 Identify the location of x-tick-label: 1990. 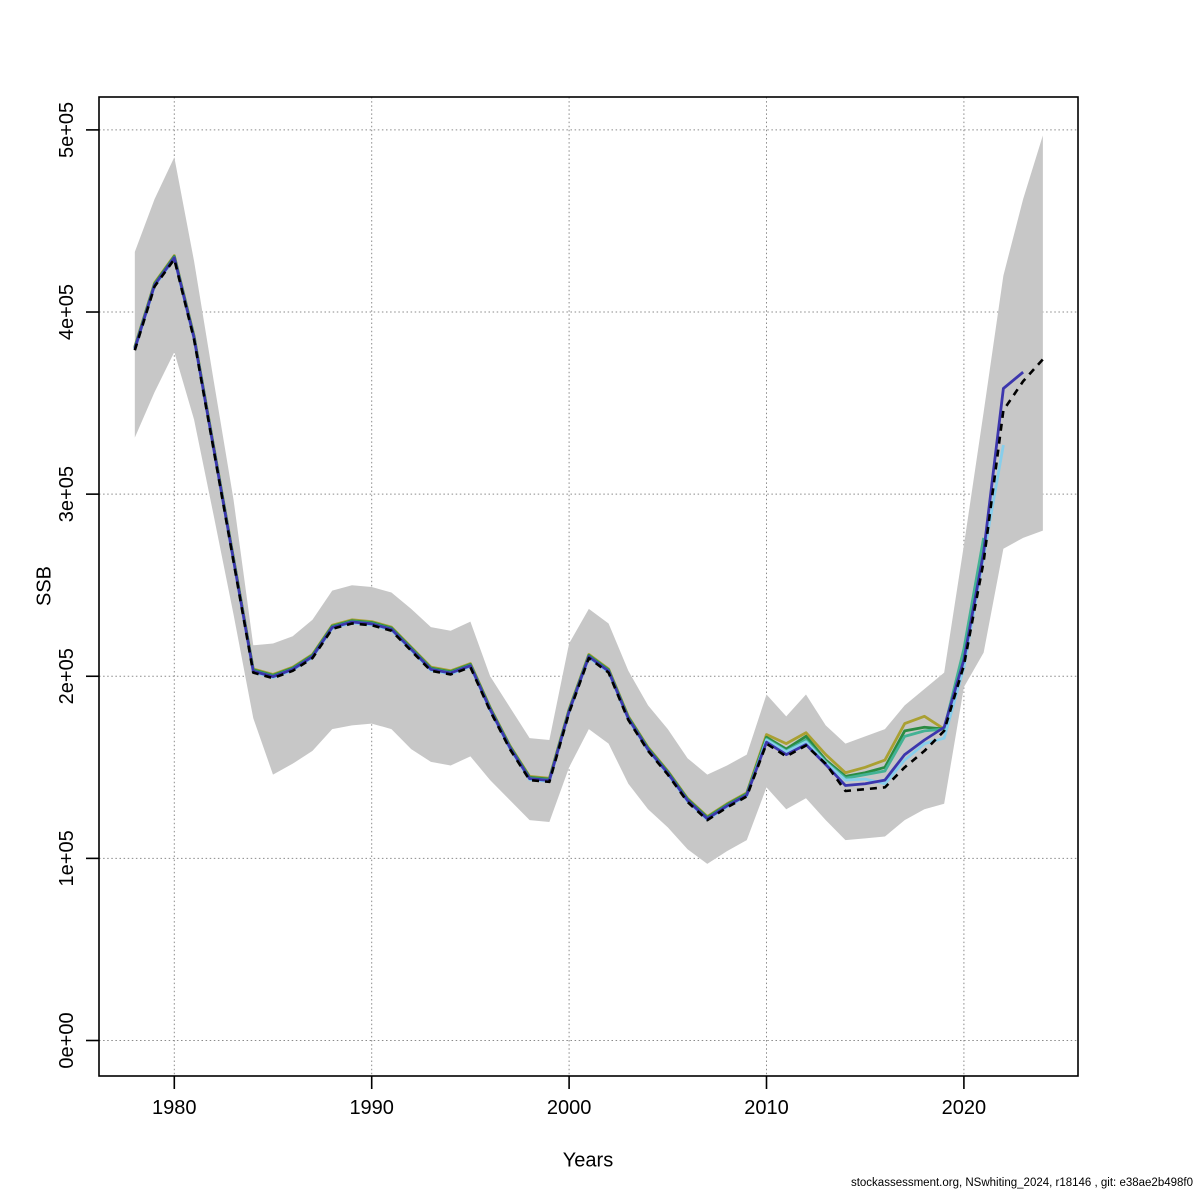
(371, 1108).